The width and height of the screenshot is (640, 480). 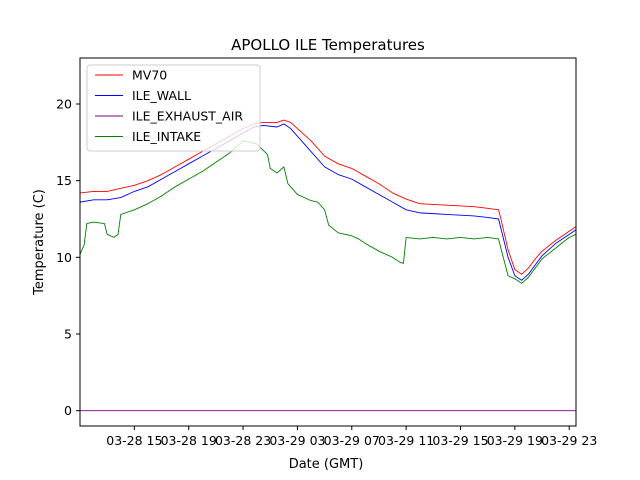 What do you see at coordinates (326, 464) in the screenshot?
I see `x-axis-title: Date (GMT)` at bounding box center [326, 464].